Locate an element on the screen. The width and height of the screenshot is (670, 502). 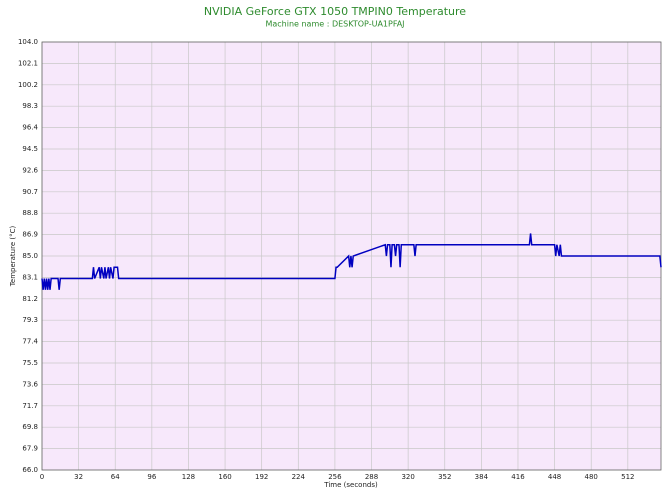
y-tick-label: 92.6 is located at coordinates (30, 170).